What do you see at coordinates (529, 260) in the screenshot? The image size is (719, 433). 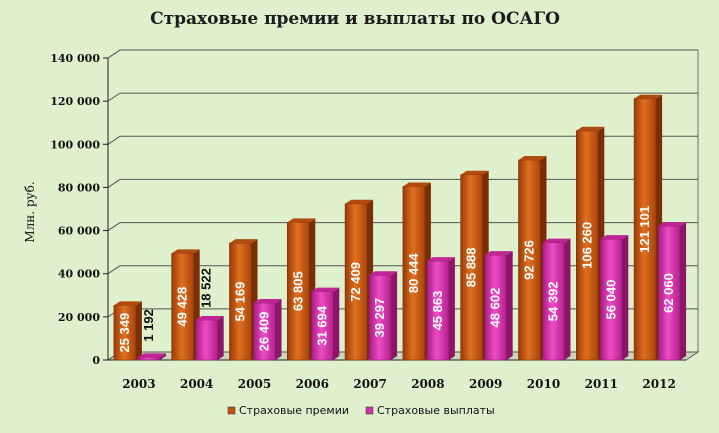 I see `data-label: 92 726` at bounding box center [529, 260].